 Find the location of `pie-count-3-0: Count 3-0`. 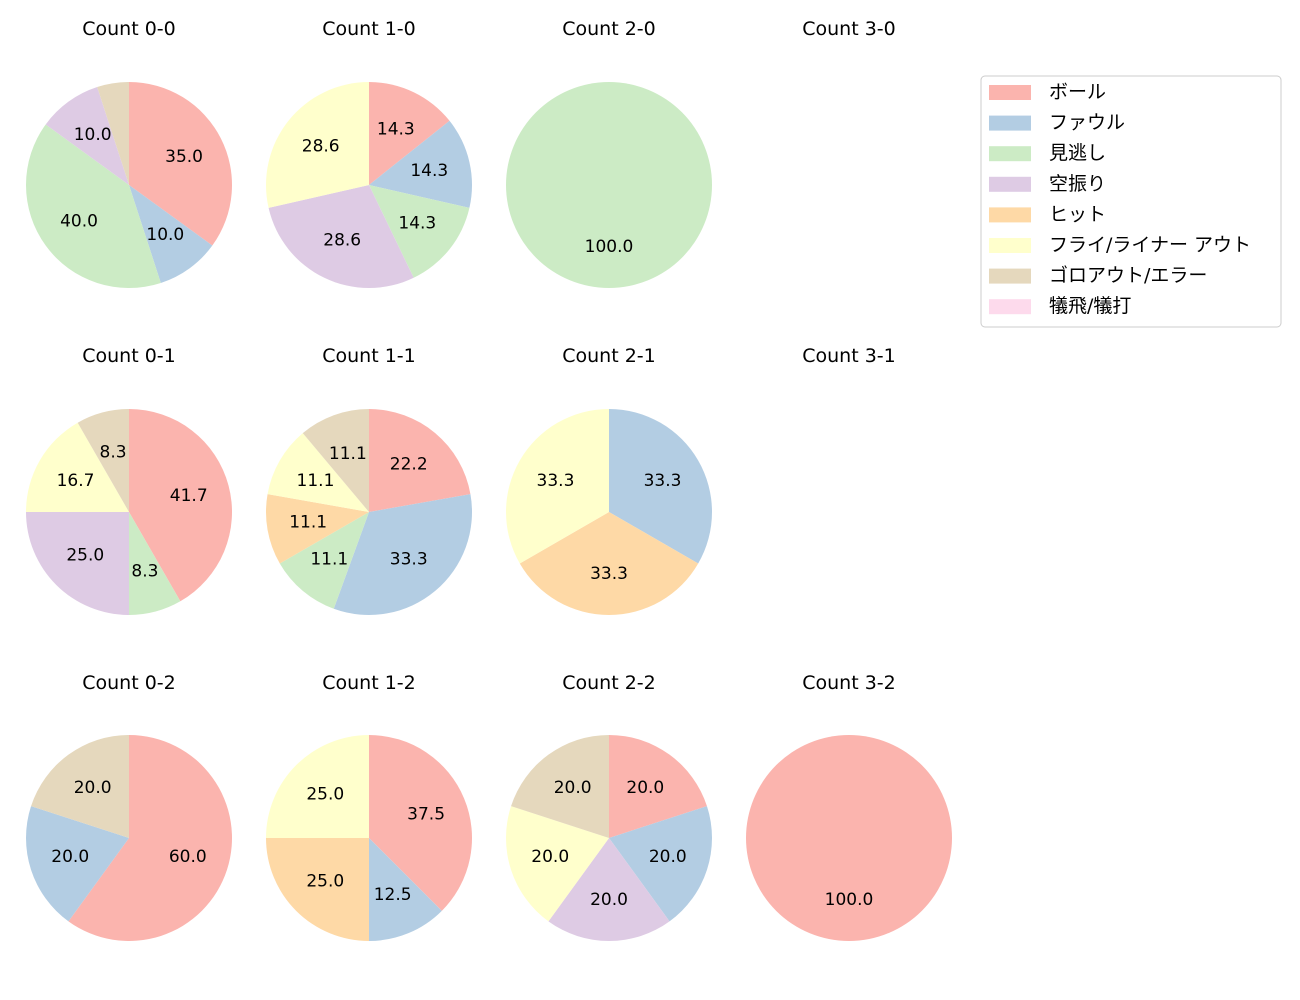

pie-count-3-0: Count 3-0 is located at coordinates (849, 29).